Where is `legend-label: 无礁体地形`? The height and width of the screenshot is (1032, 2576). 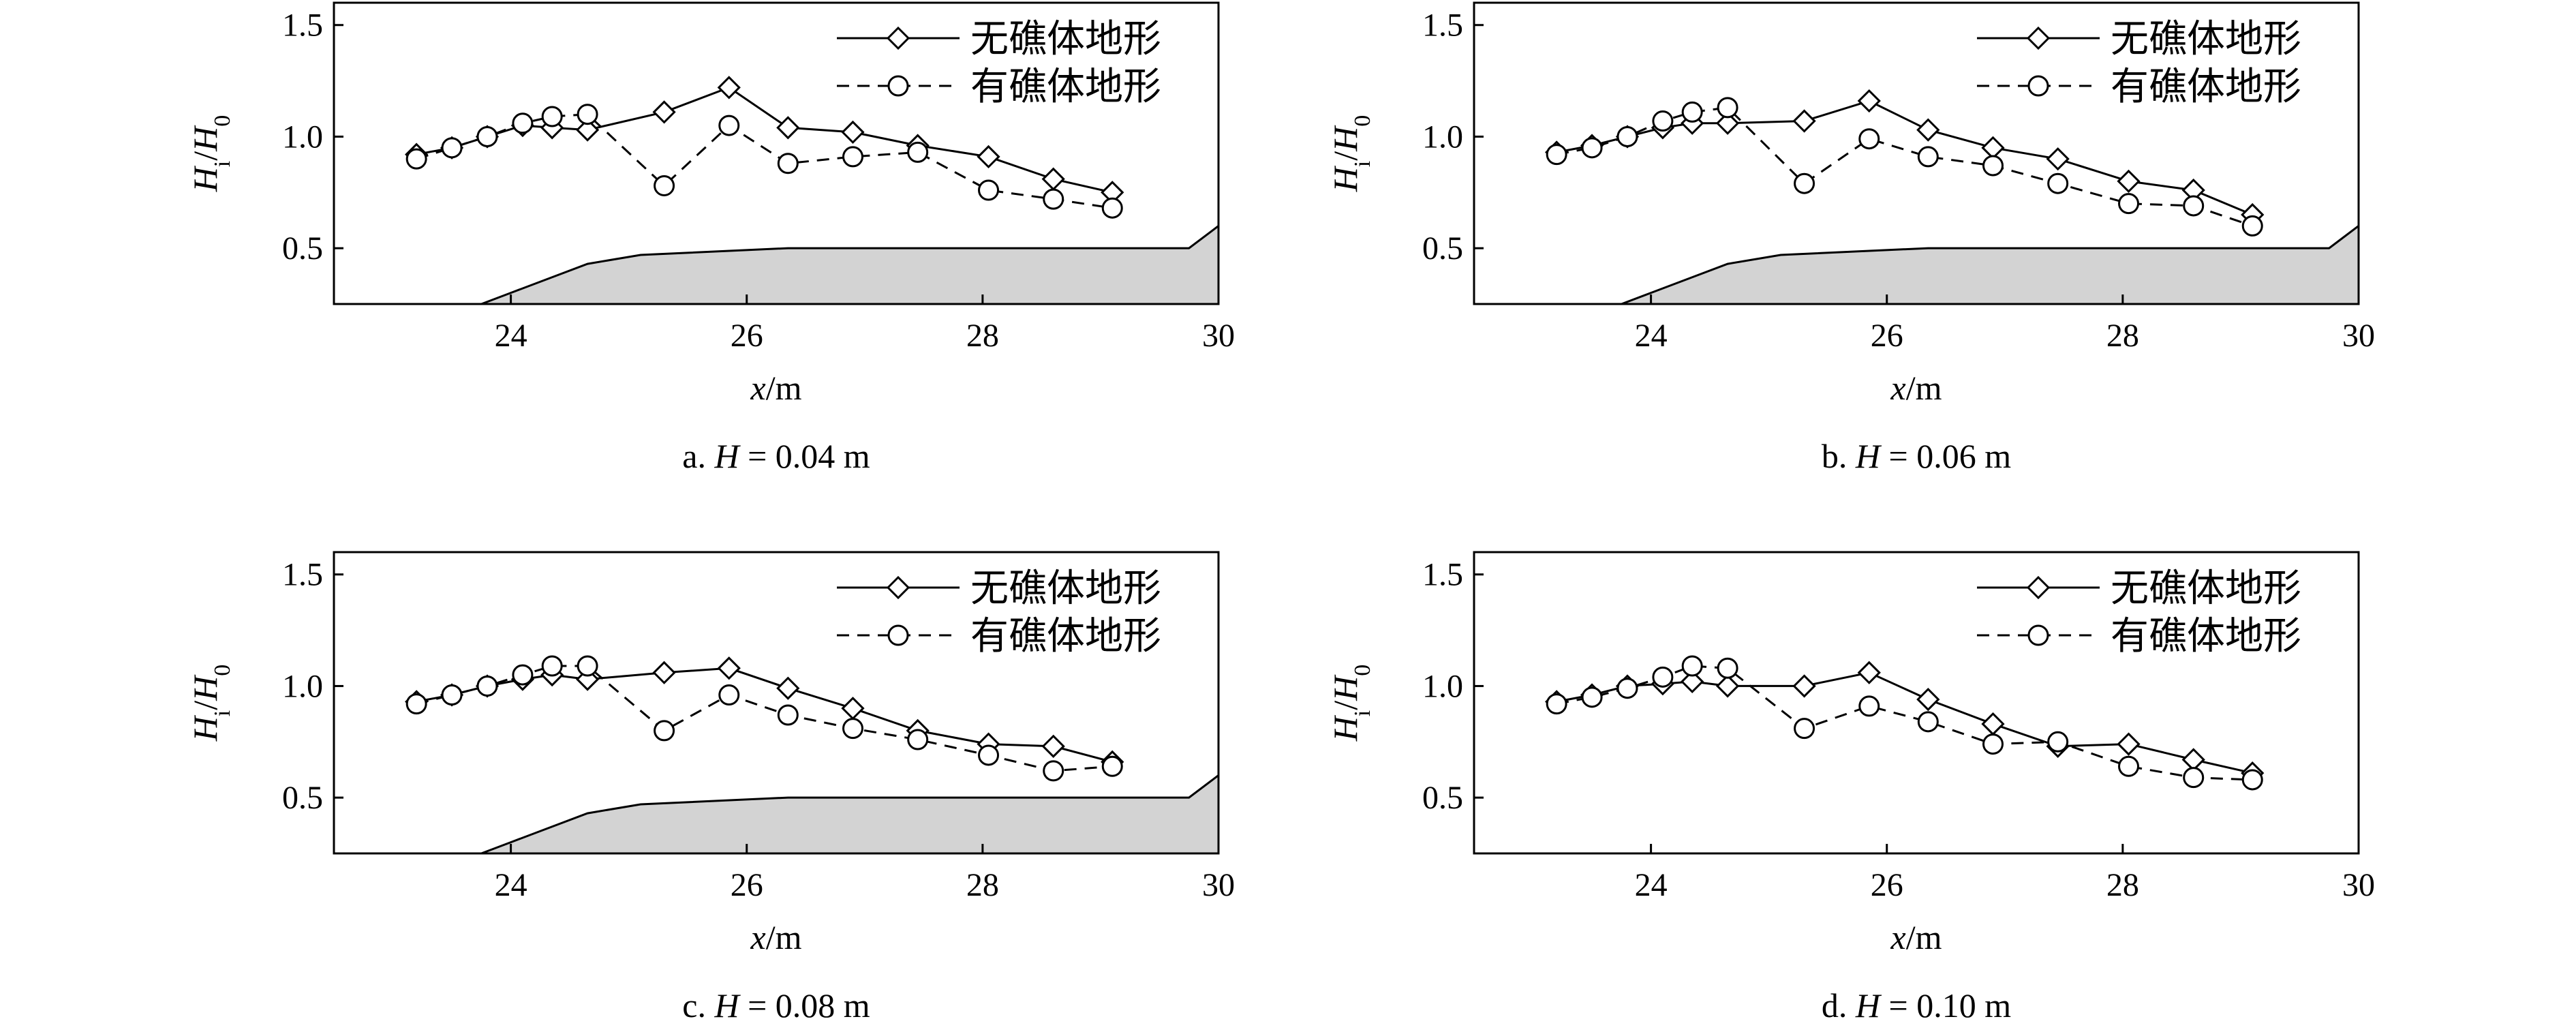 legend-label: 无礁体地形 is located at coordinates (1065, 588).